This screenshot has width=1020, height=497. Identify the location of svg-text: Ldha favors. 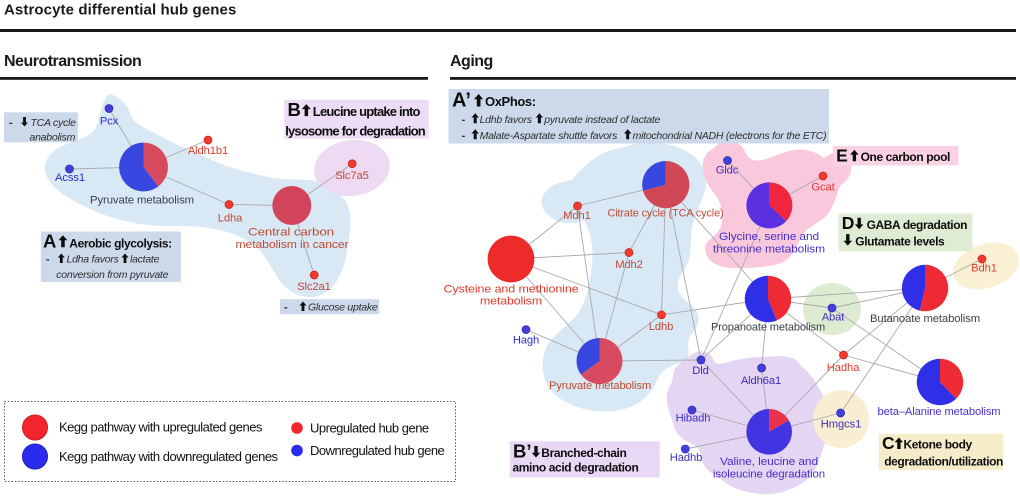
(93, 260).